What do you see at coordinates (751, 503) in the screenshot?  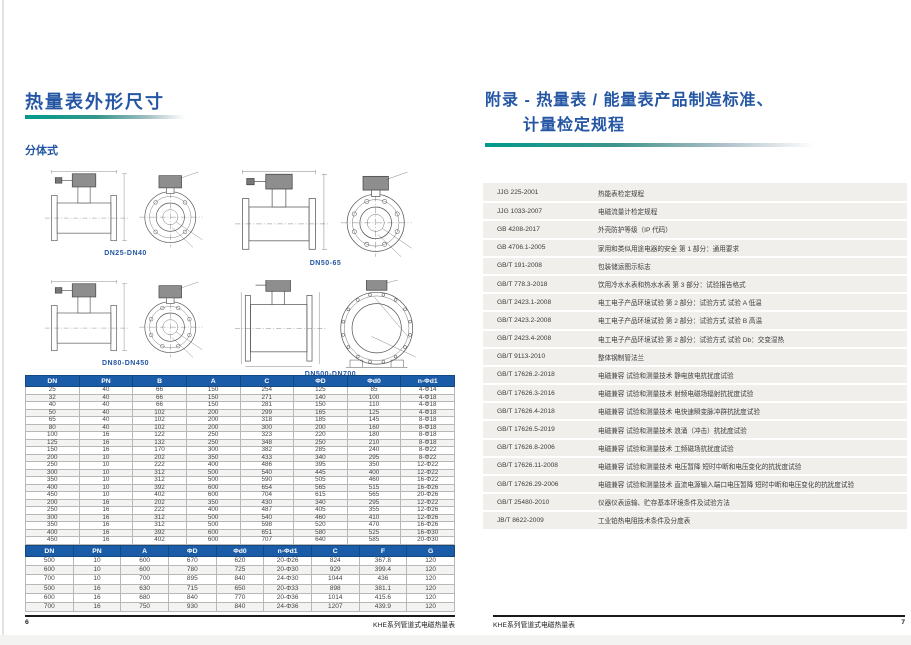 I see `cell: 仪器仪表运输、贮存基本环境条件及试验方法` at bounding box center [751, 503].